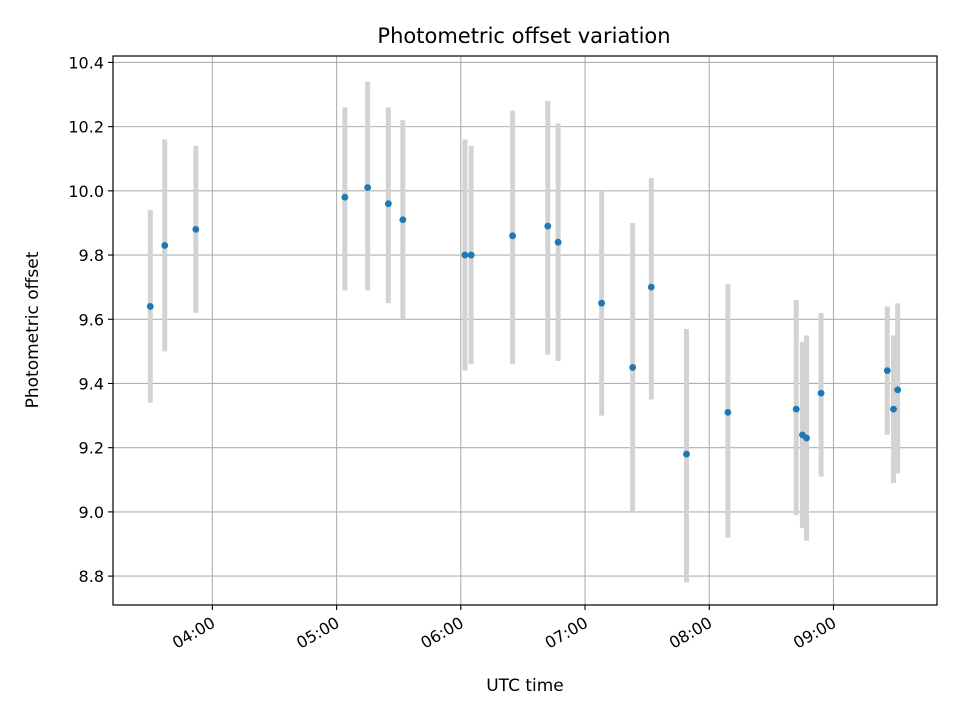 This screenshot has height=720, width=960. I want to click on x-tick-label: 04:00, so click(193, 633).